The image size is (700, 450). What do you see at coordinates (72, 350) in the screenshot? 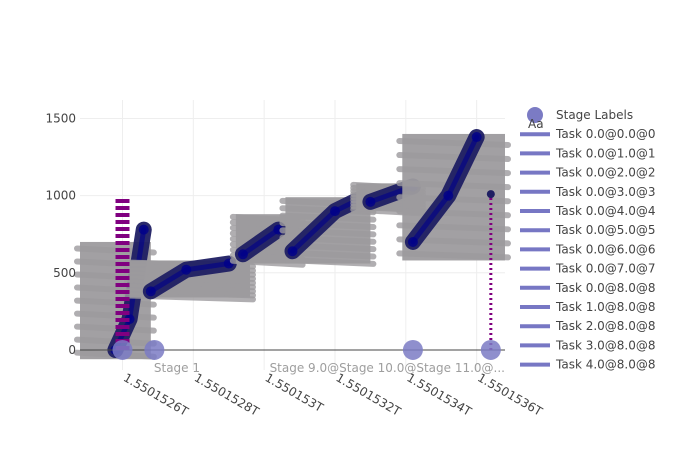
I see `y-tick-label: 0` at bounding box center [72, 350].